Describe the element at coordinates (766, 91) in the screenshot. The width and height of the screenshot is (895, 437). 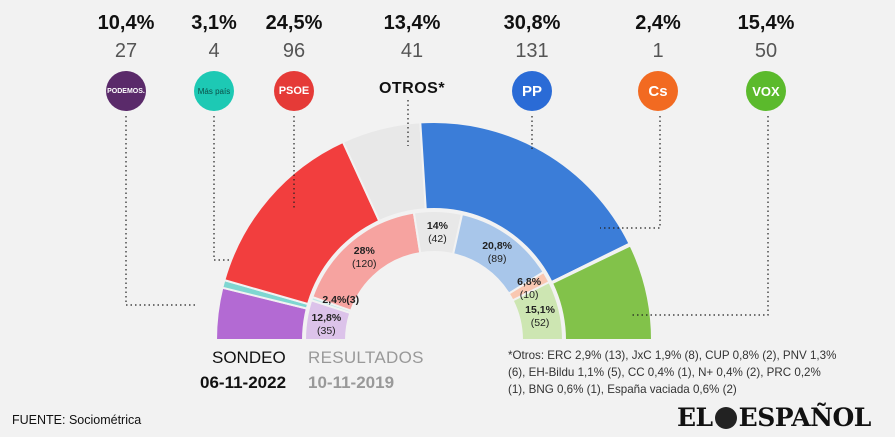
I see `vox-logo-icon: VOX` at that location.